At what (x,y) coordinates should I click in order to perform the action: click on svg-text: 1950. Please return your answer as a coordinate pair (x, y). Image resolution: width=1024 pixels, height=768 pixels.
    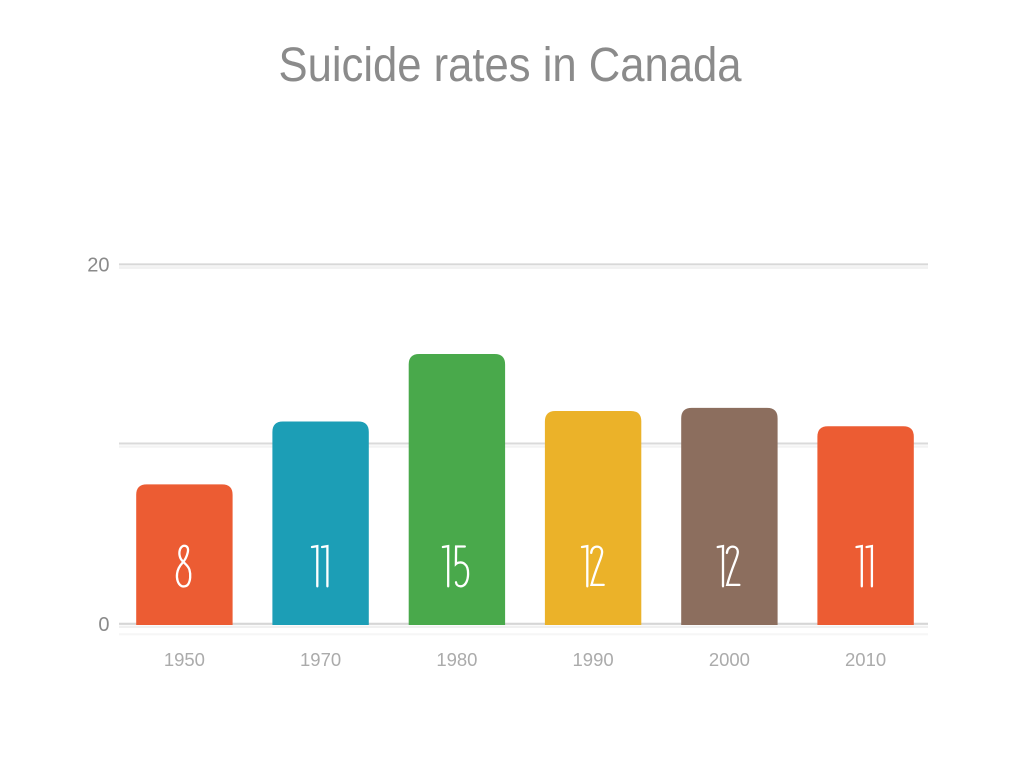
    Looking at the image, I should click on (184, 659).